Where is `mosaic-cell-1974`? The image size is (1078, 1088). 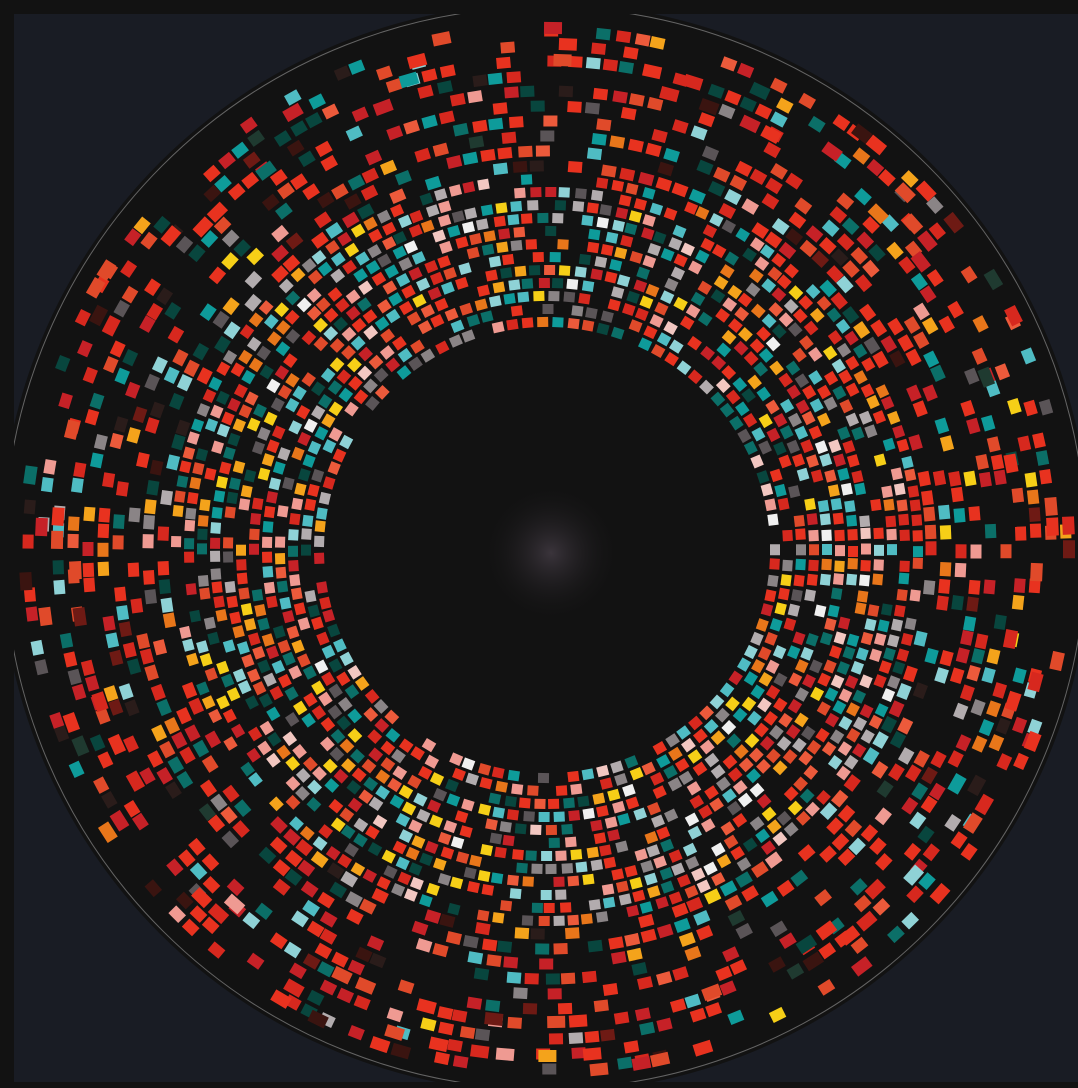 mosaic-cell-1974 is located at coordinates (813, 961).